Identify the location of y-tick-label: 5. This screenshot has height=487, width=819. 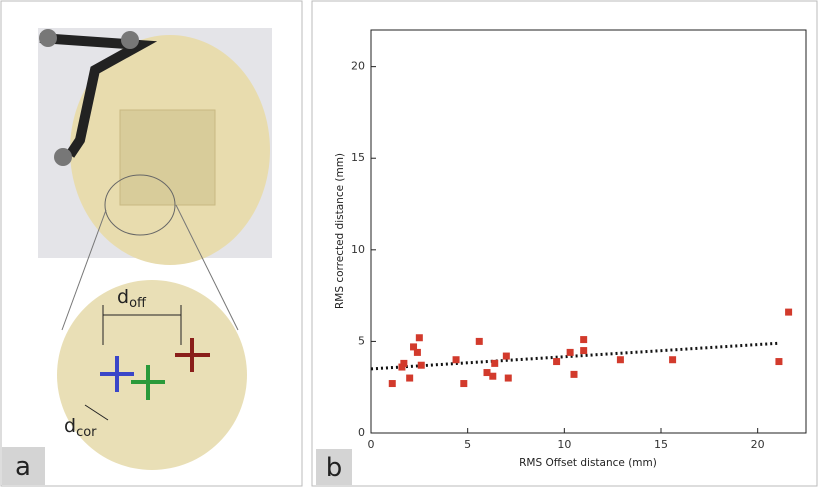
(361, 340).